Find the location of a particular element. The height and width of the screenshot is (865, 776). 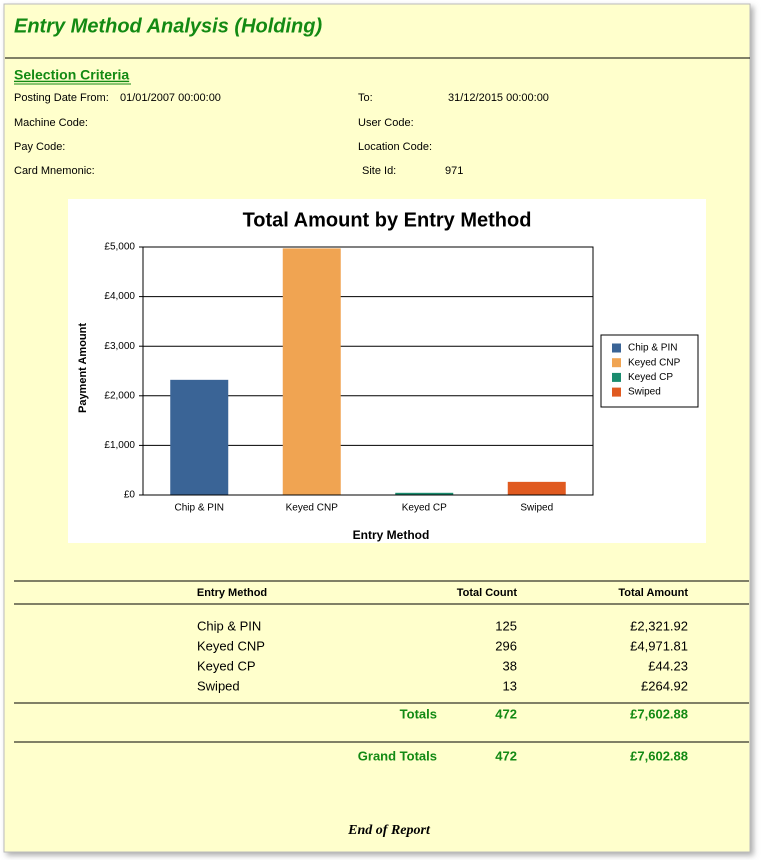

total-amount: £44.23 is located at coordinates (668, 665).